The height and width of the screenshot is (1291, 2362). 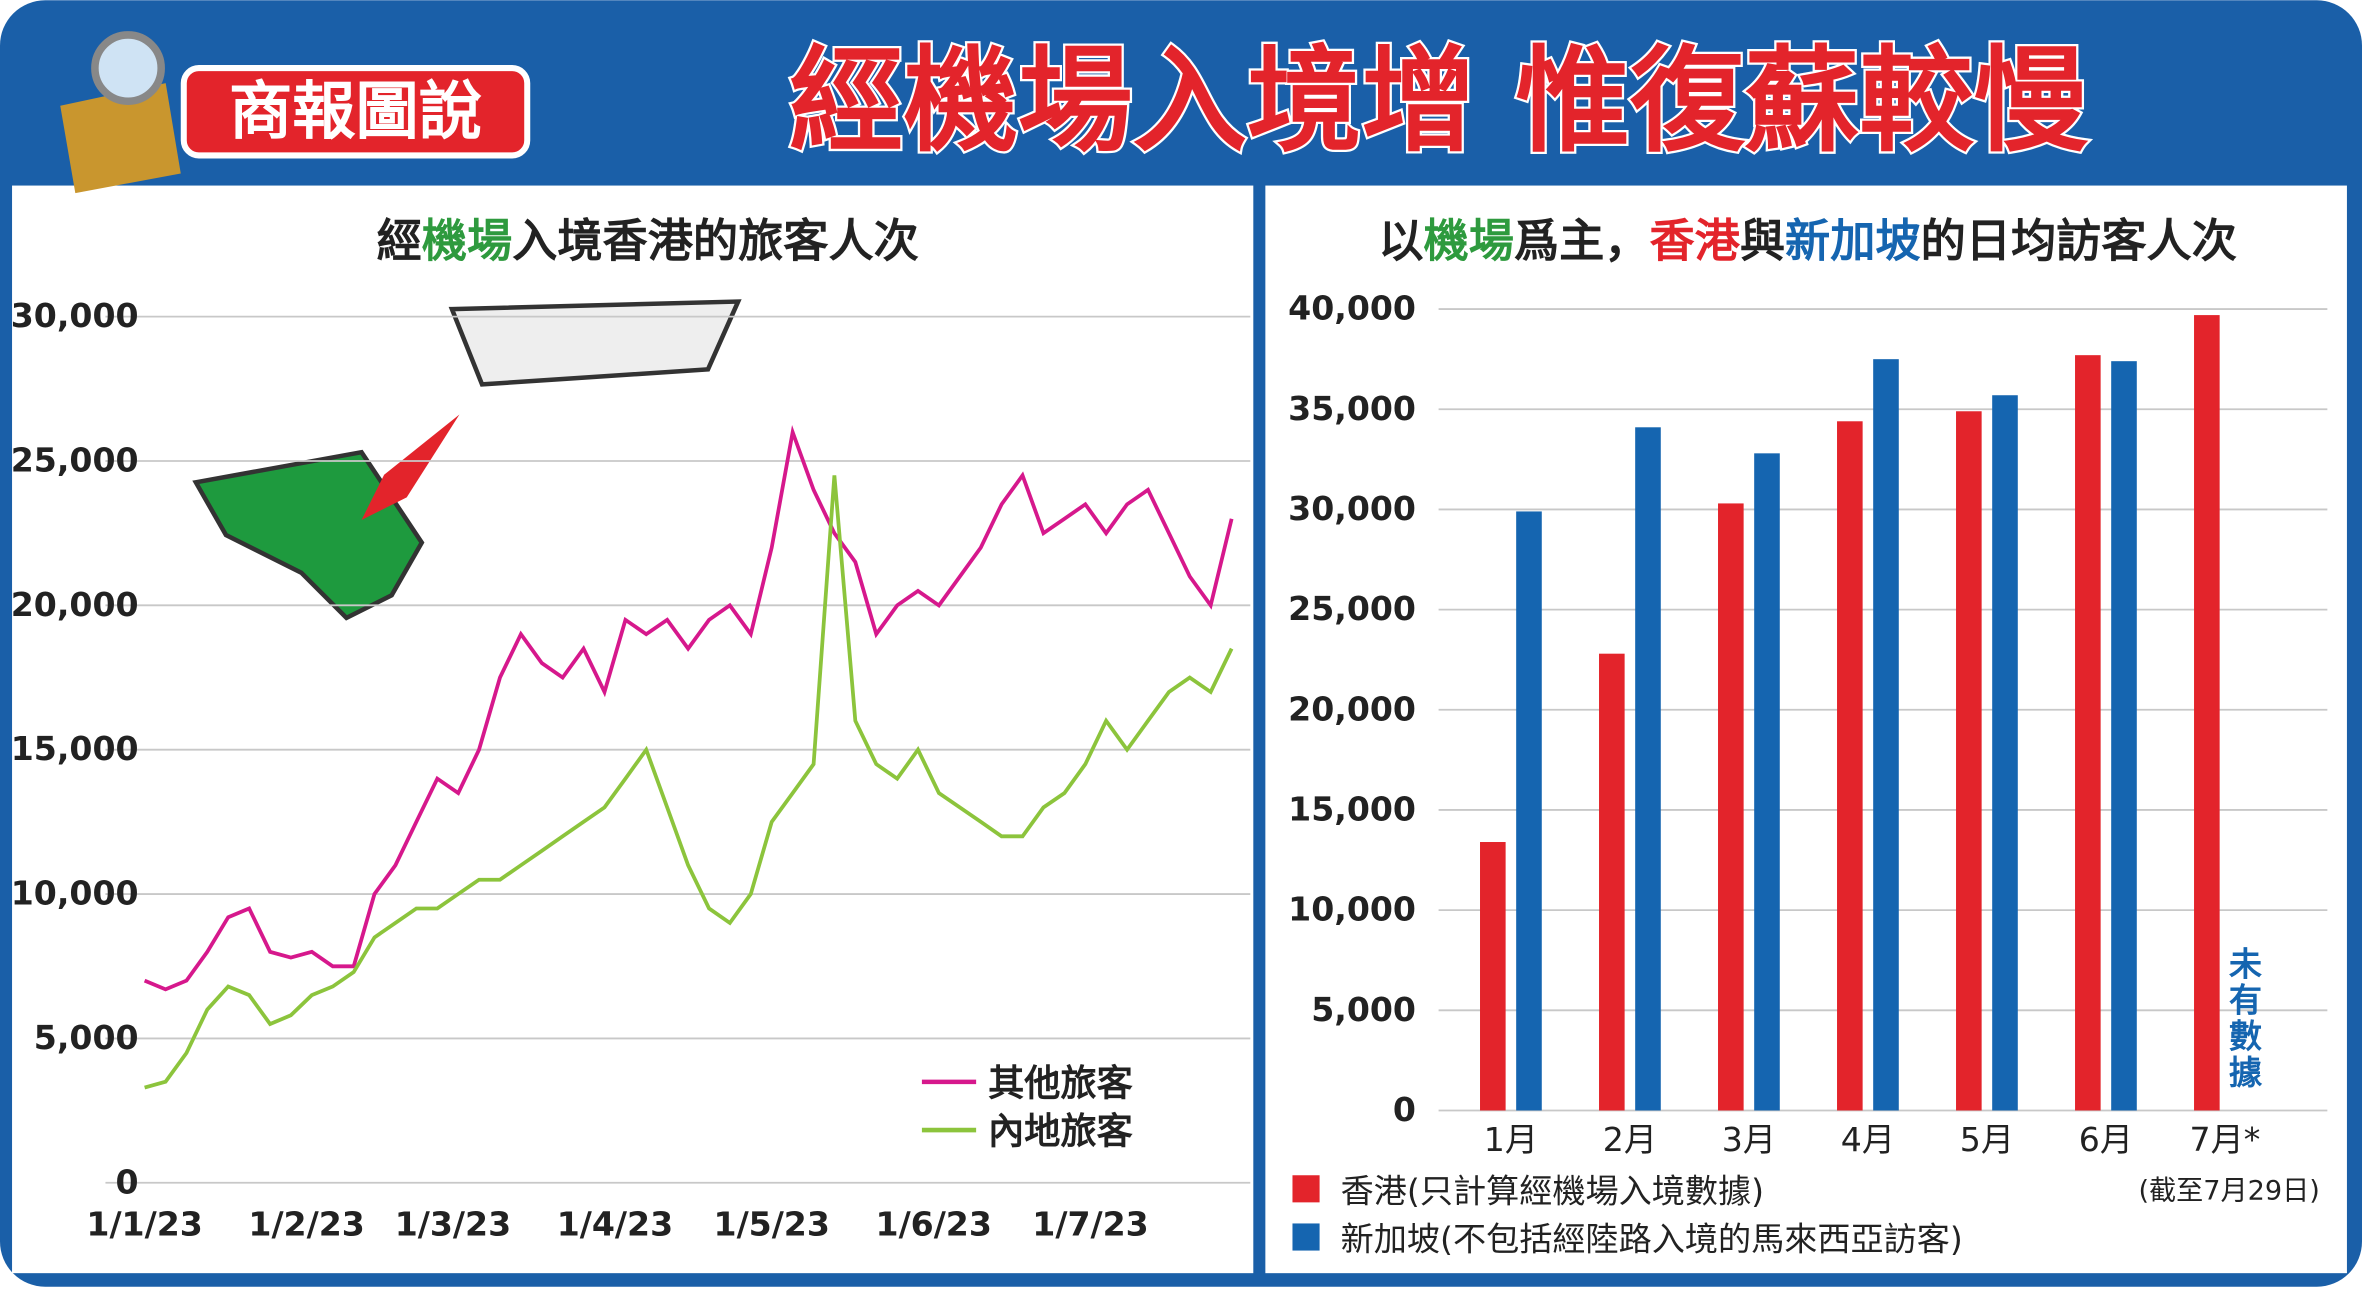 I want to click on title-part: 的日均訪客人次, so click(x=2079, y=240).